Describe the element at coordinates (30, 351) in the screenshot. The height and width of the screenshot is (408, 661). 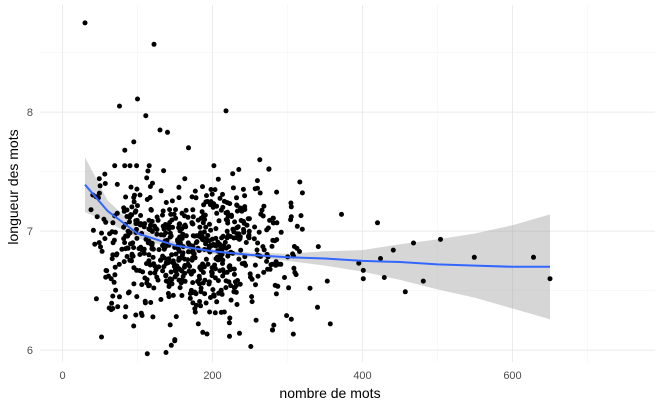
I see `y-tick-label: 6` at that location.